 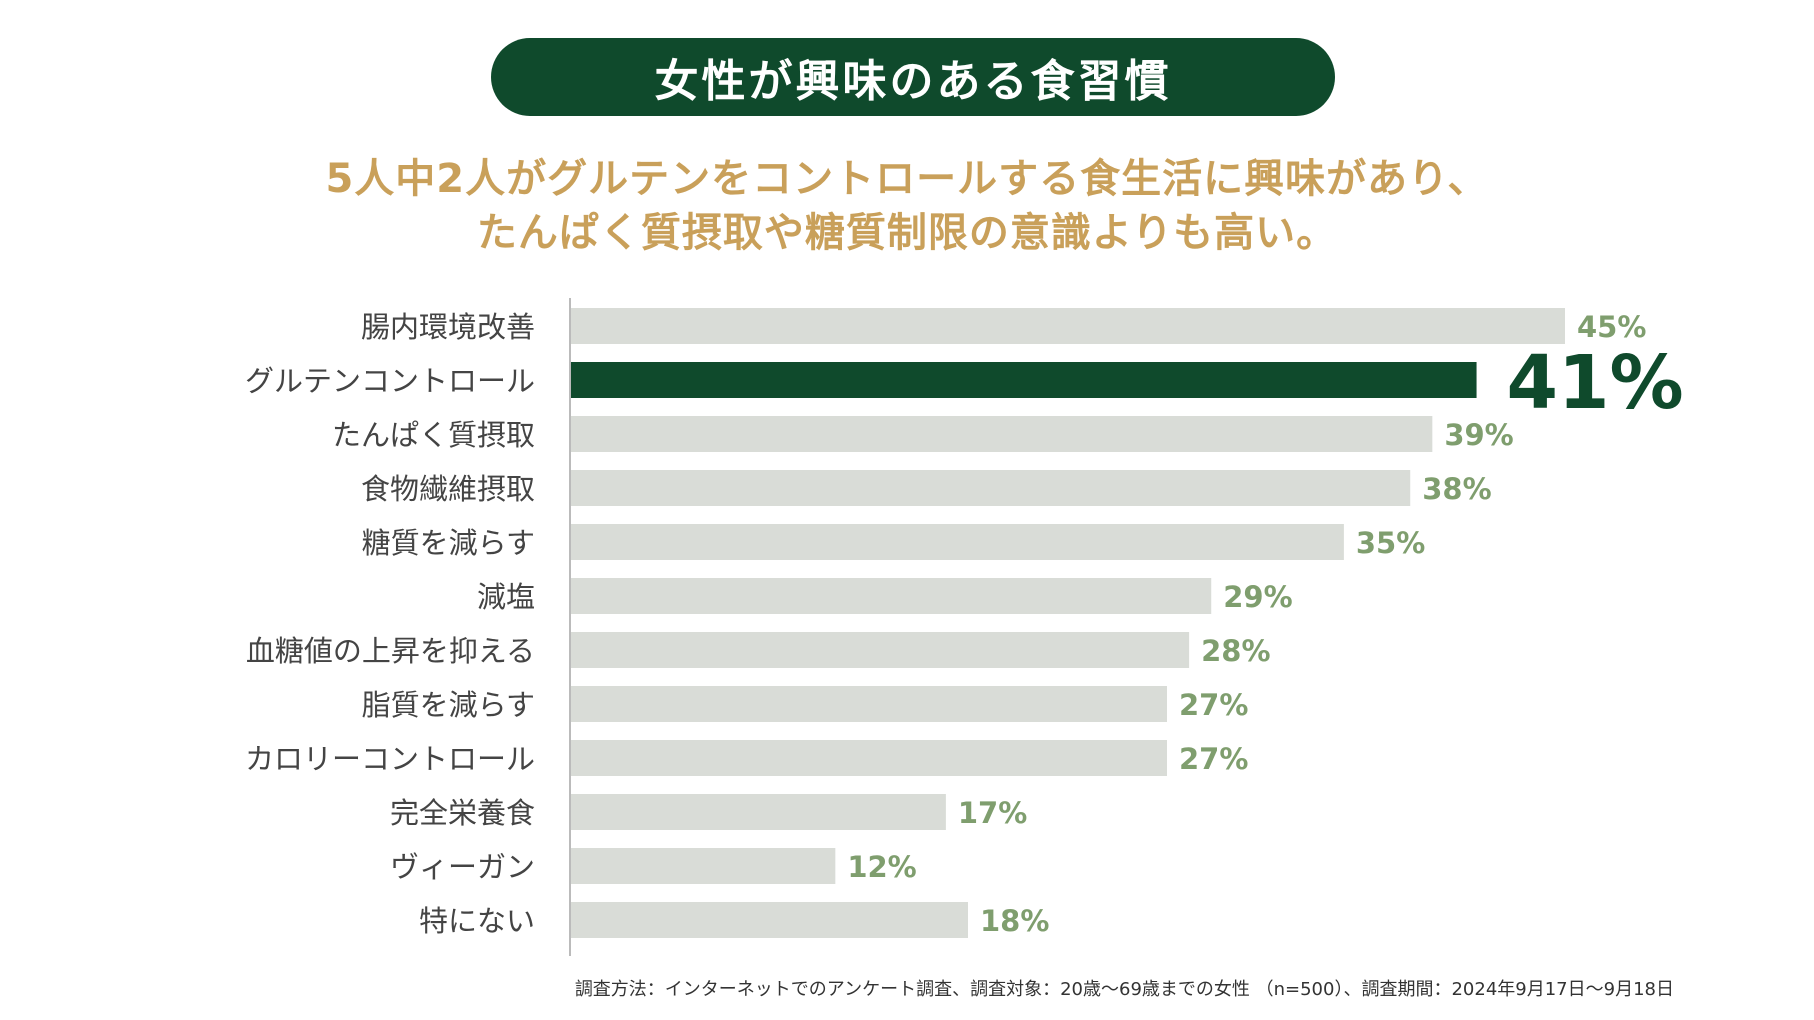 What do you see at coordinates (433, 435) in the screenshot?
I see `category-label: たんぱく質摂取` at bounding box center [433, 435].